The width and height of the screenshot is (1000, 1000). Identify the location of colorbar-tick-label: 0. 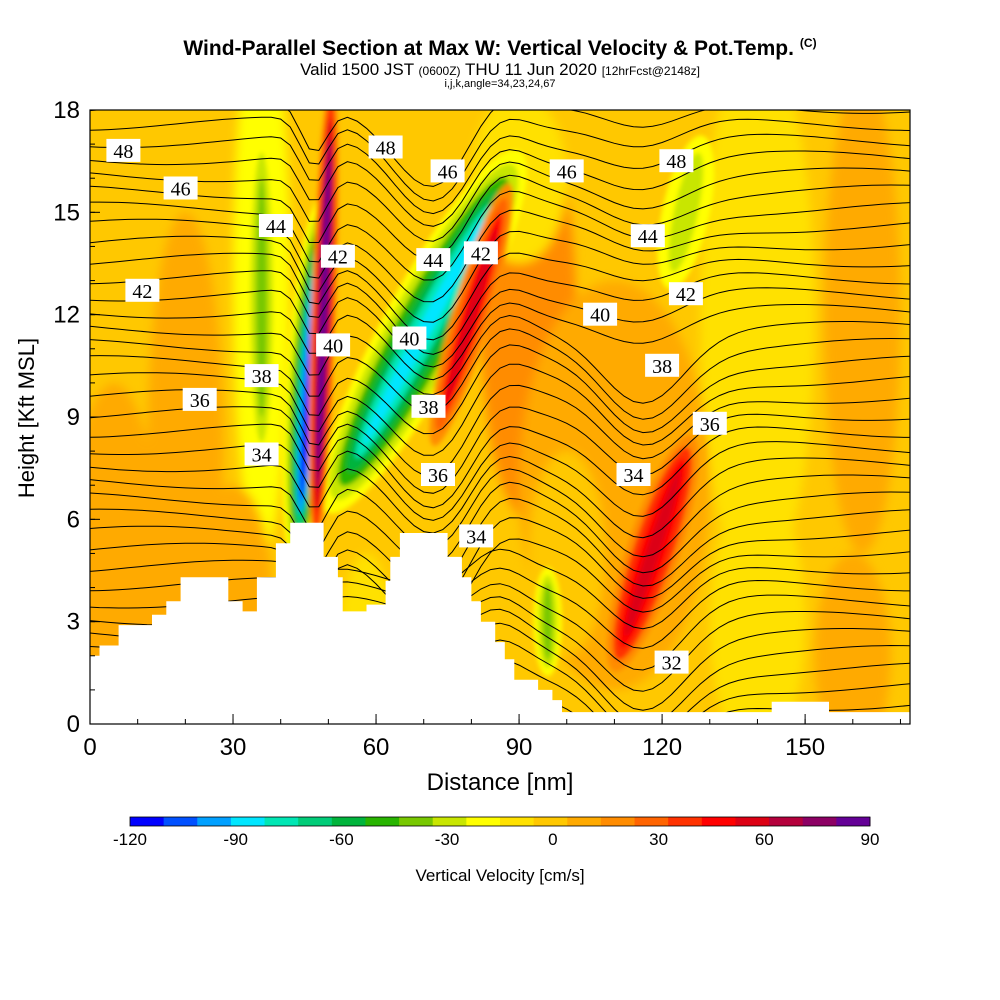
(552, 839).